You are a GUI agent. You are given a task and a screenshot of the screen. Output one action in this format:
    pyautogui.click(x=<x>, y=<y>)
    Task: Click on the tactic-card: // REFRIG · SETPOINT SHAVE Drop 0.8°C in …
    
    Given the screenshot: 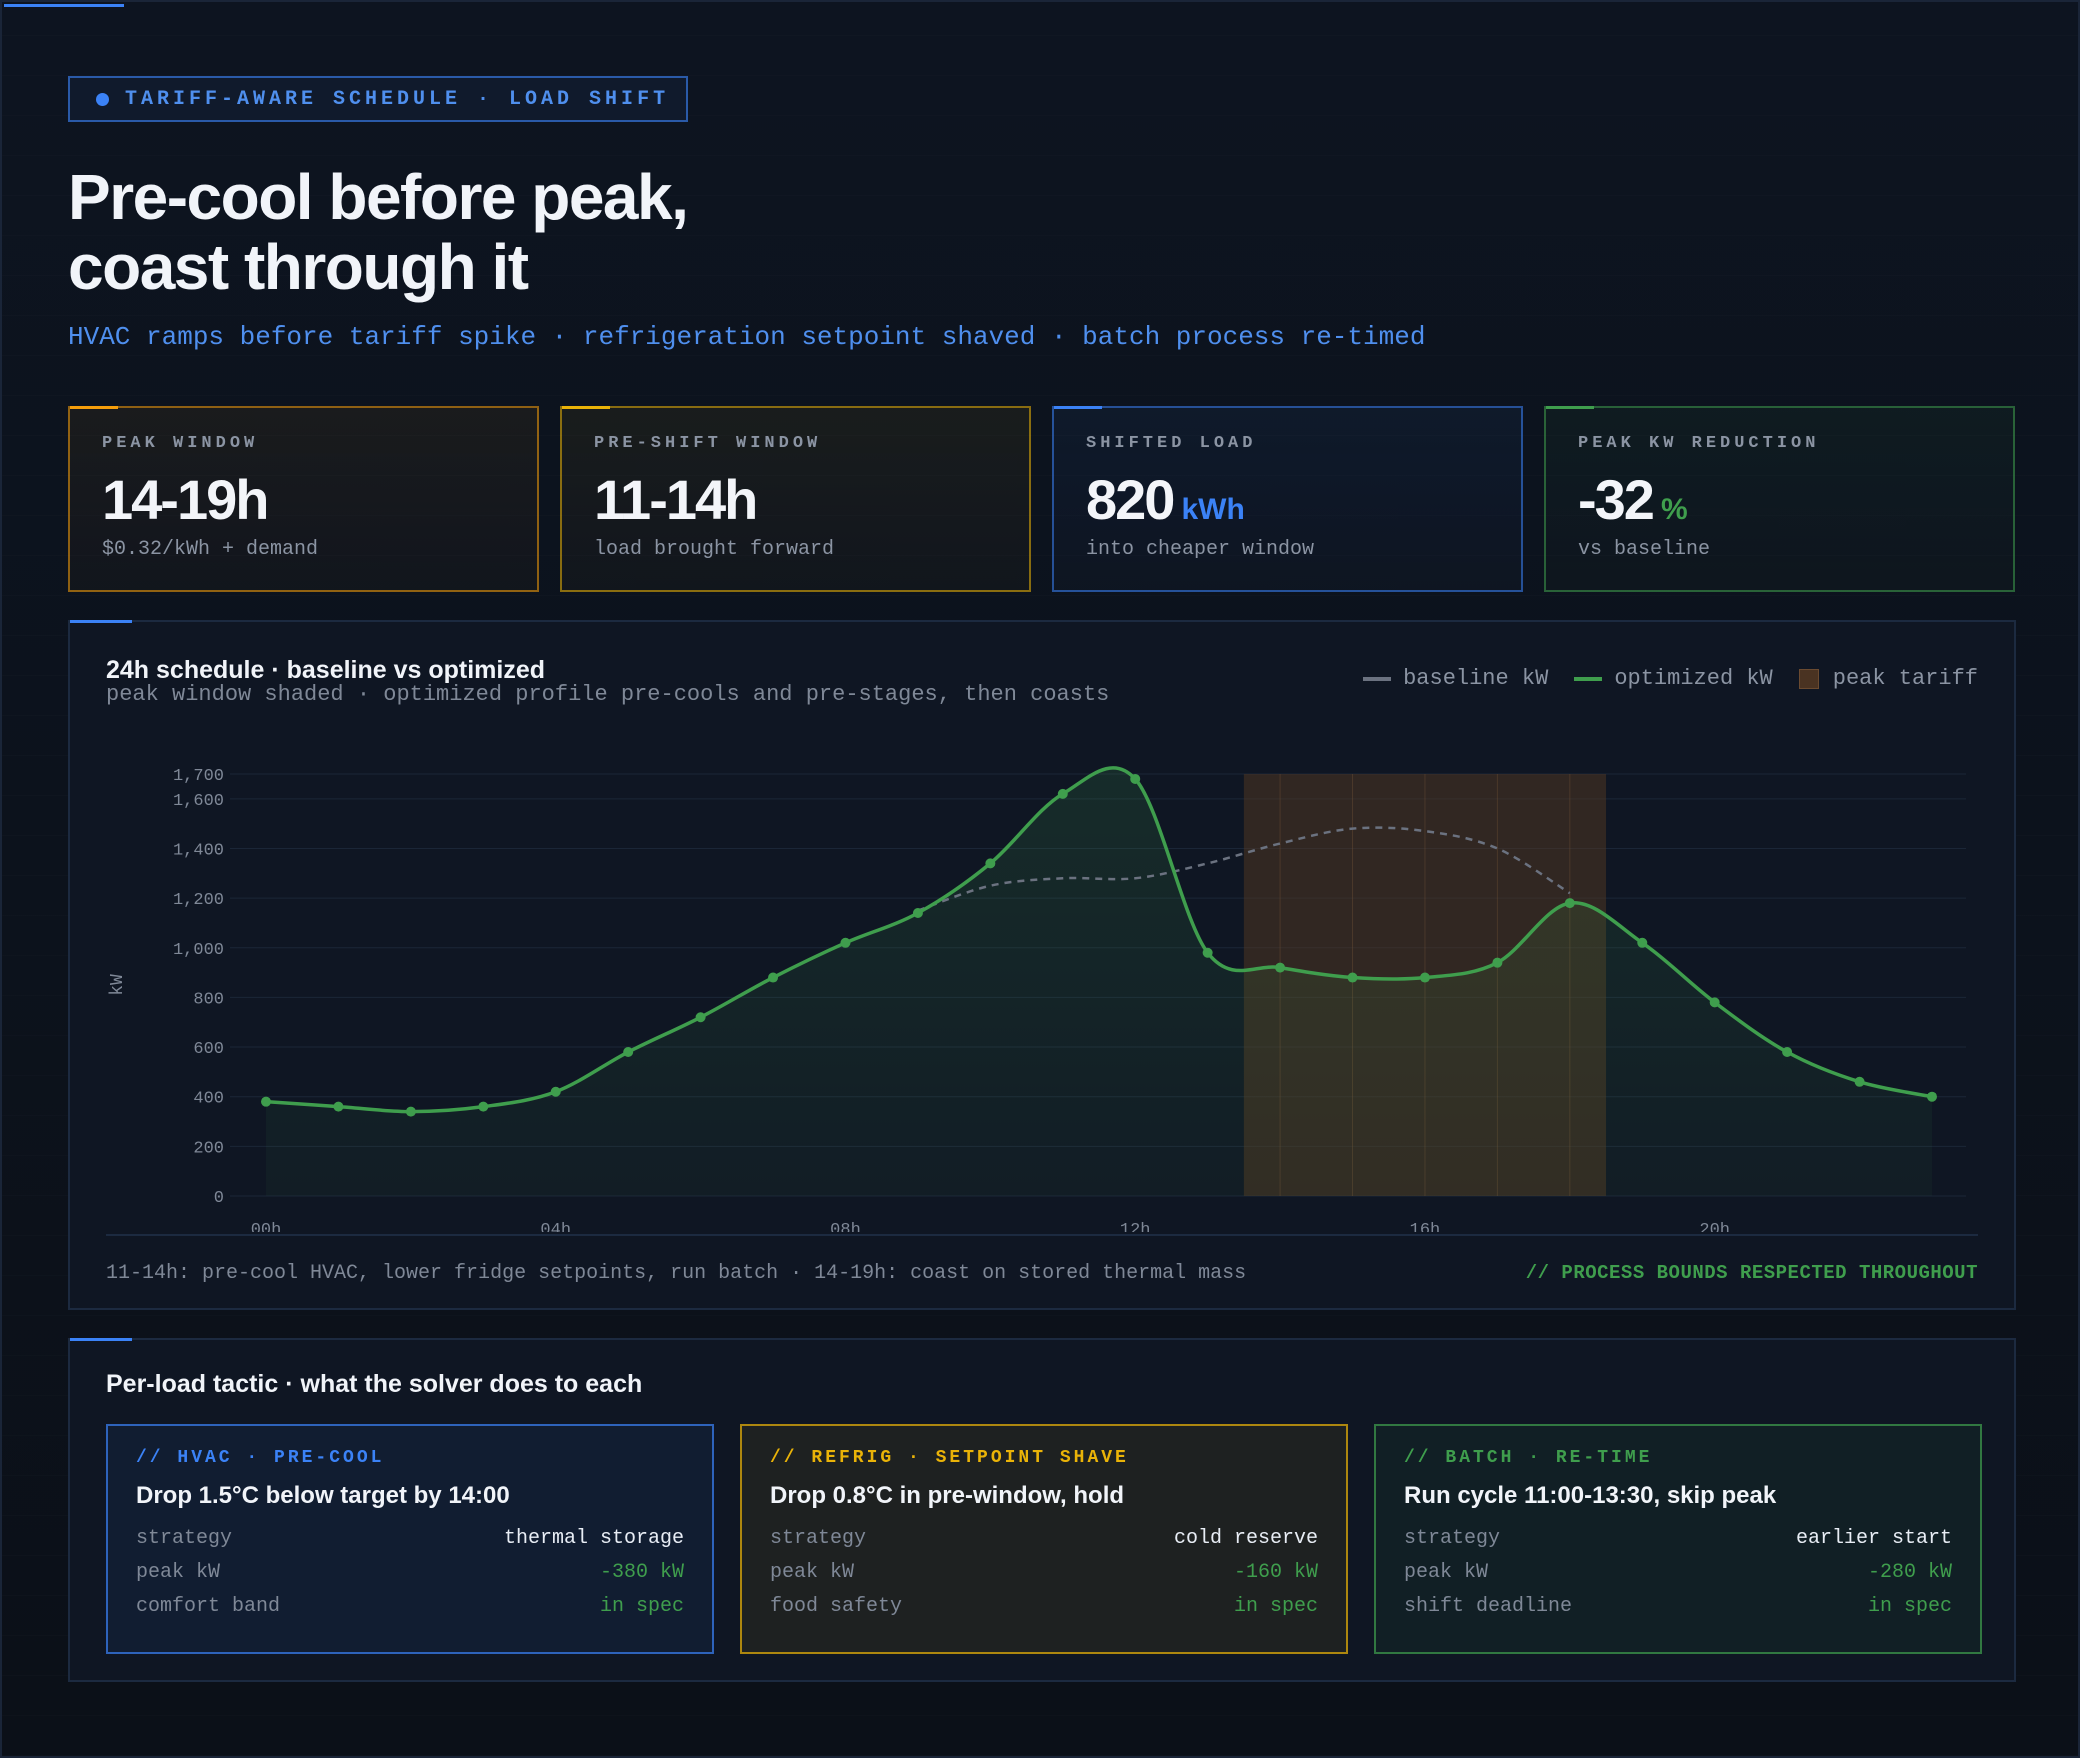 What is the action you would take?
    pyautogui.click(x=1044, y=1539)
    